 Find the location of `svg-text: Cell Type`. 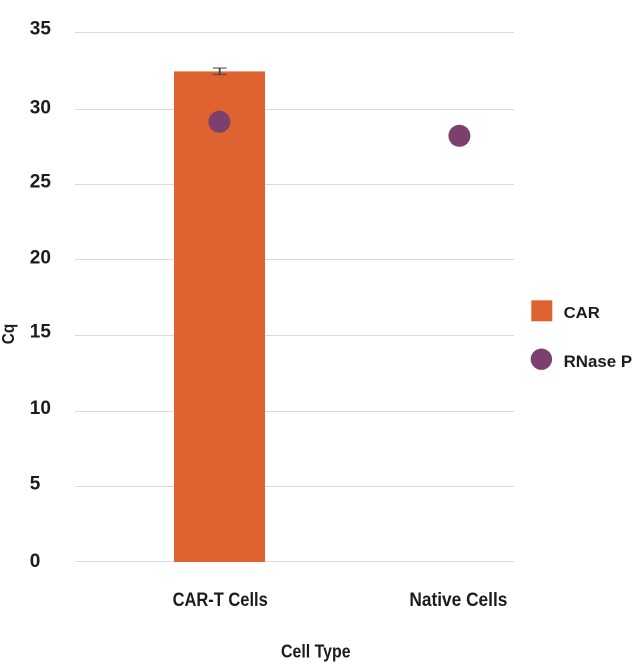

svg-text: Cell Type is located at coordinates (316, 650).